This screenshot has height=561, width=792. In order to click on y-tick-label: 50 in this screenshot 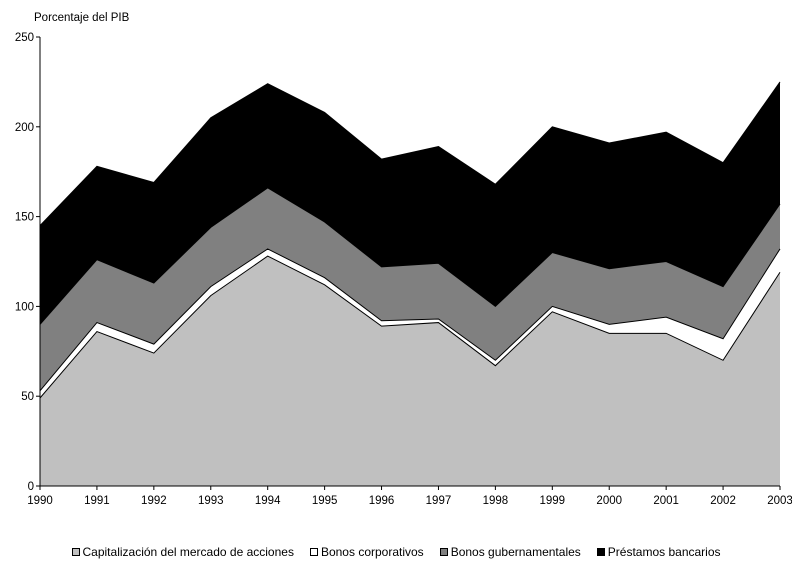, I will do `click(27, 397)`.